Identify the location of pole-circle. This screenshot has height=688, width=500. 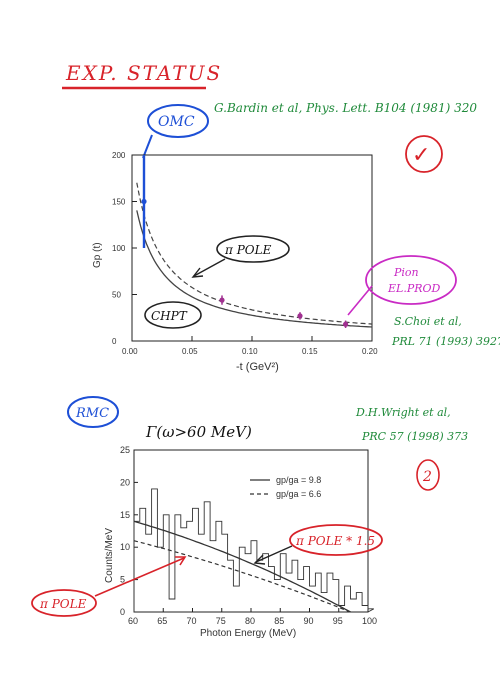
(64, 603).